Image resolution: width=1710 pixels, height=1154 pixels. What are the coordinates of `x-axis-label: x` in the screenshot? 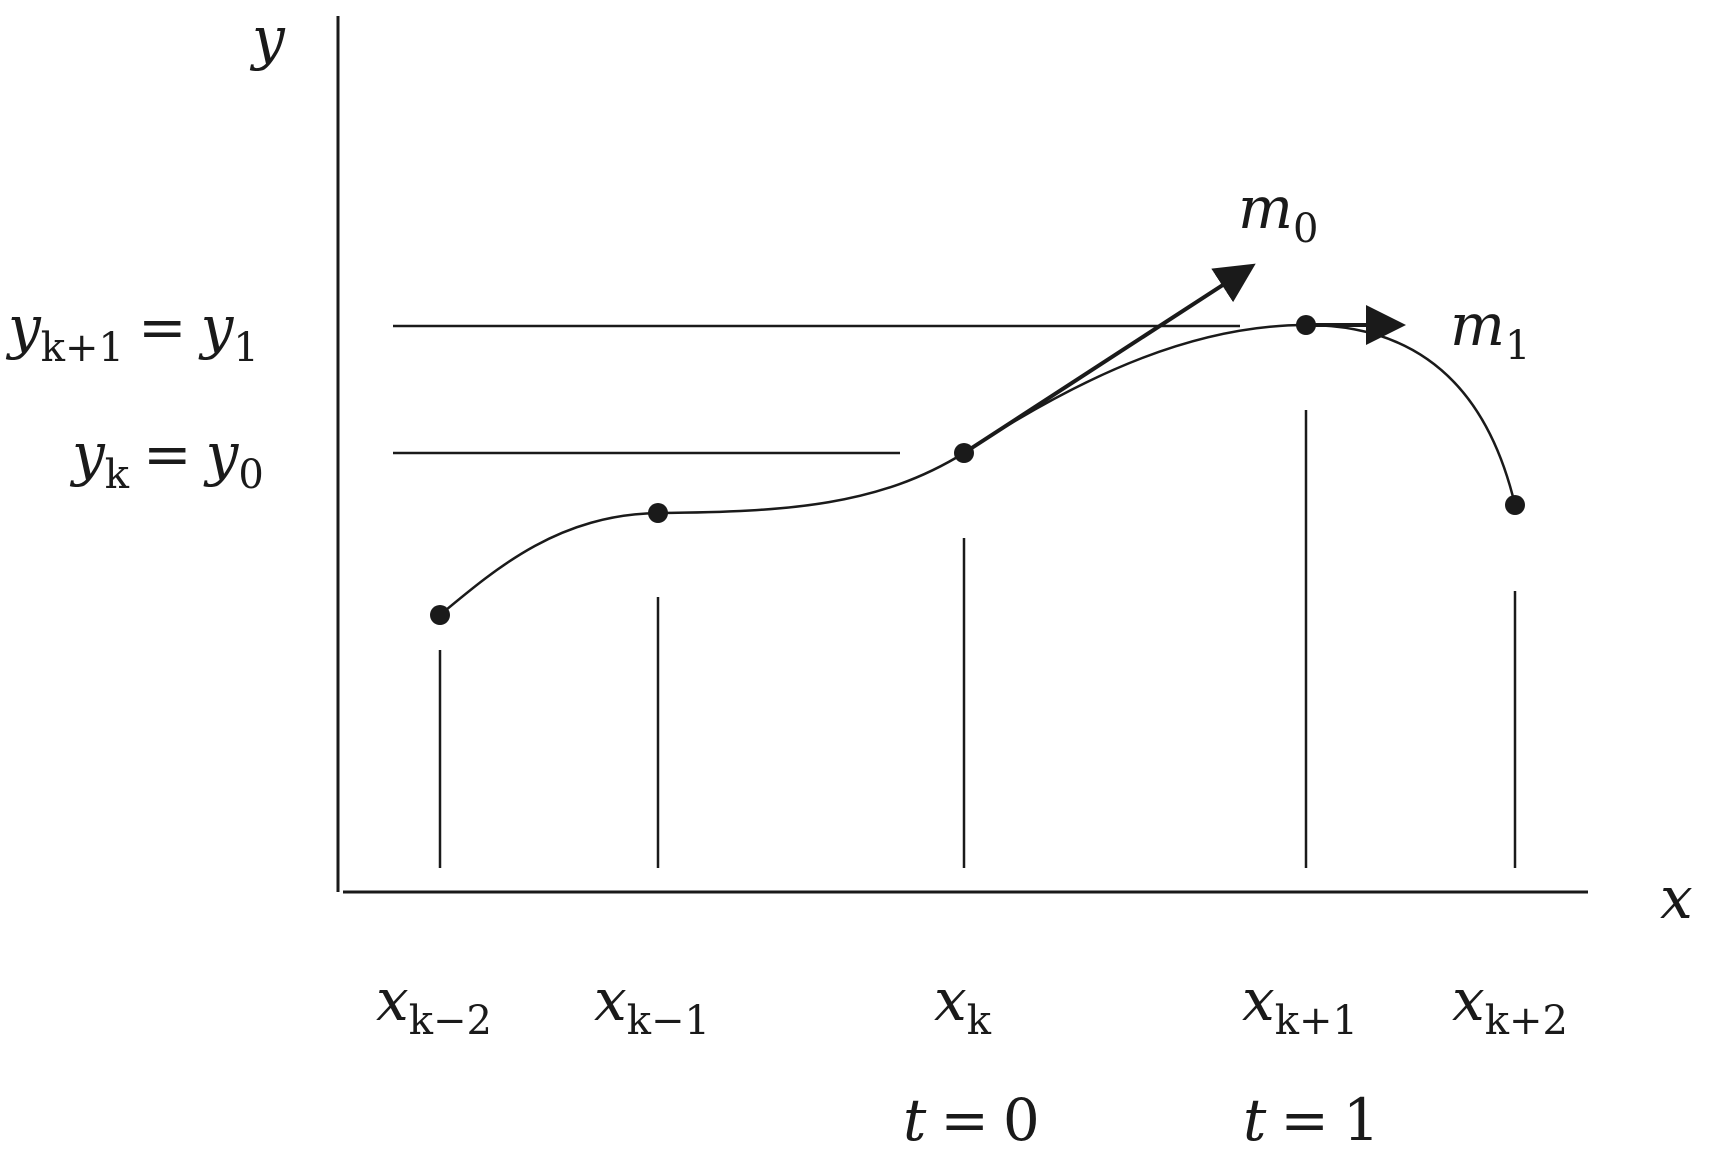 It's located at (1676, 898).